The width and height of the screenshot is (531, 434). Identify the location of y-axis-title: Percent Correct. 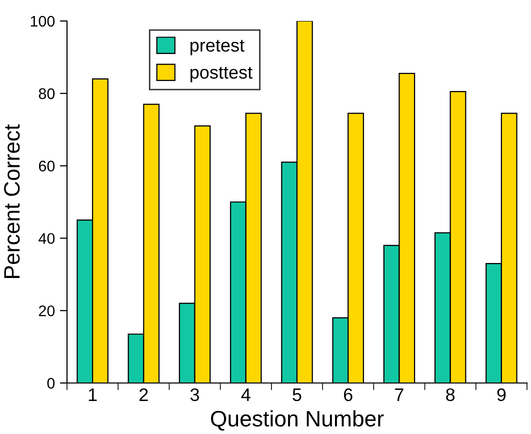
(12, 201).